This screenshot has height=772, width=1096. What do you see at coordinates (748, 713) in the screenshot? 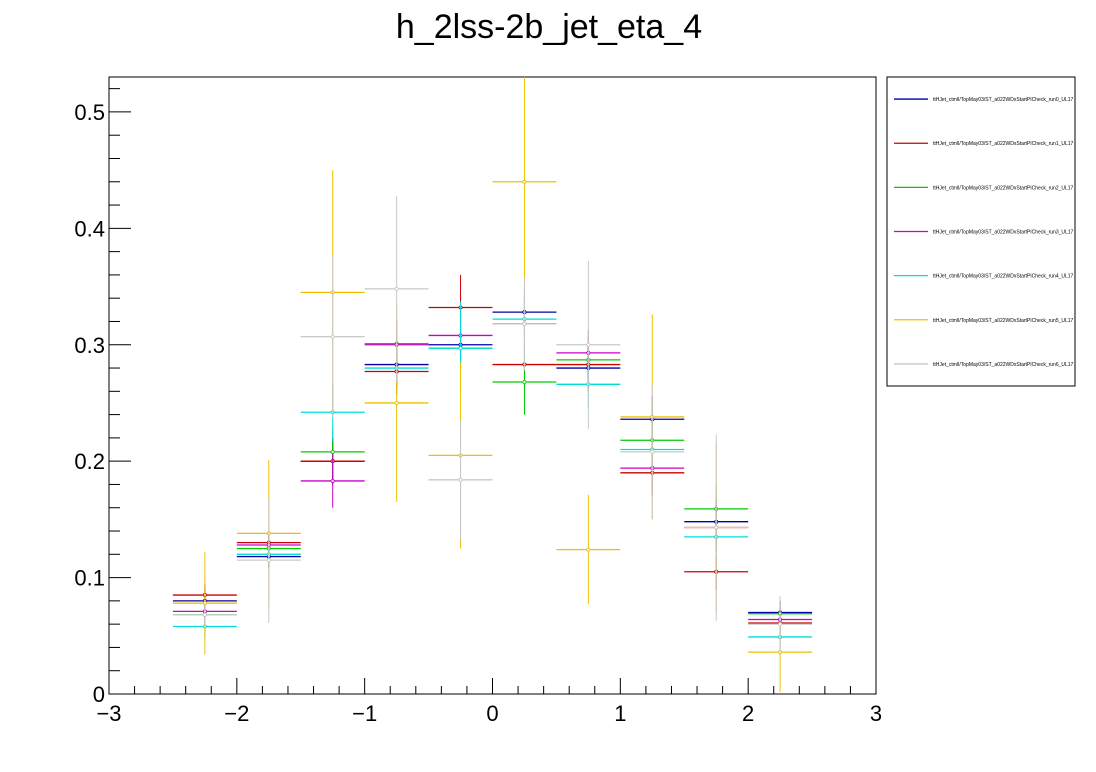
I see `x-tick-label: 2` at bounding box center [748, 713].